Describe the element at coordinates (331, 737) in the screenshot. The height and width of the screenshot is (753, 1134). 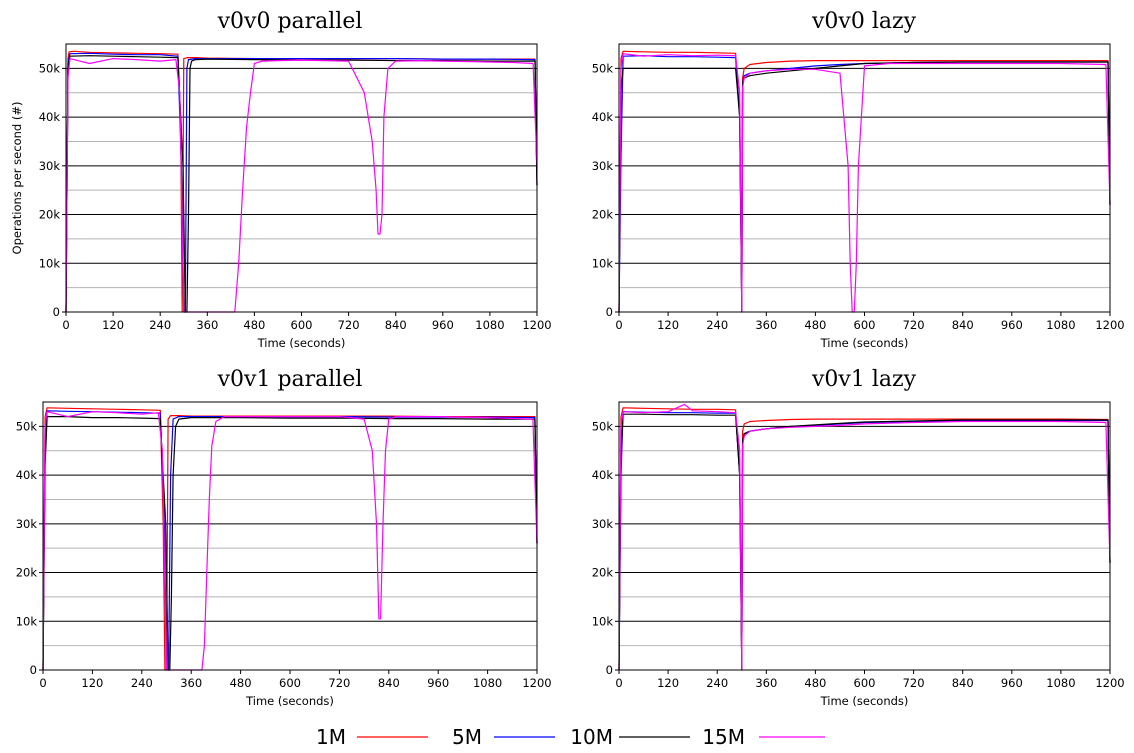
I see `legend-label: 1M` at that location.